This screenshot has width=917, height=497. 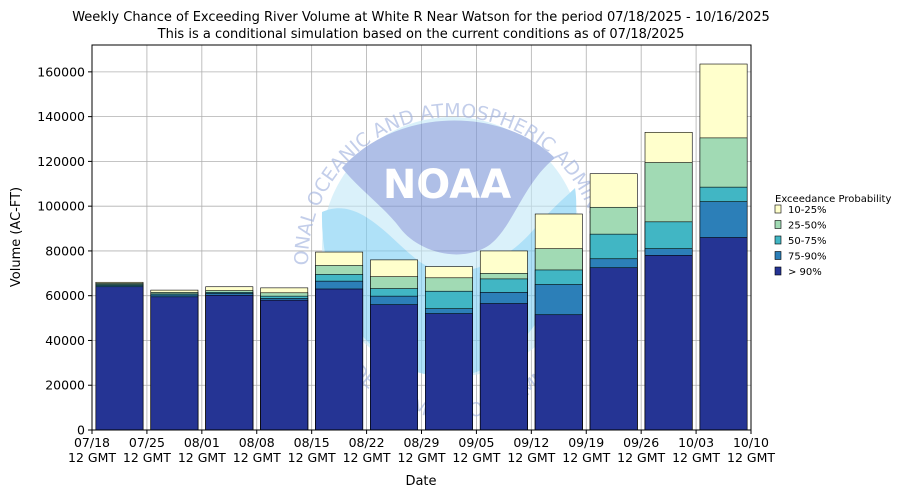 What do you see at coordinates (422, 450) in the screenshot?
I see `x-tick-label-6: 08/29 12 GMT` at bounding box center [422, 450].